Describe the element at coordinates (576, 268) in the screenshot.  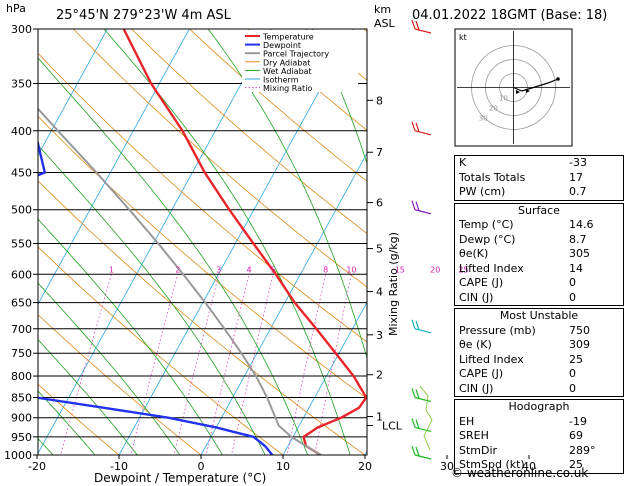
I see `stat-value: 14` at that location.